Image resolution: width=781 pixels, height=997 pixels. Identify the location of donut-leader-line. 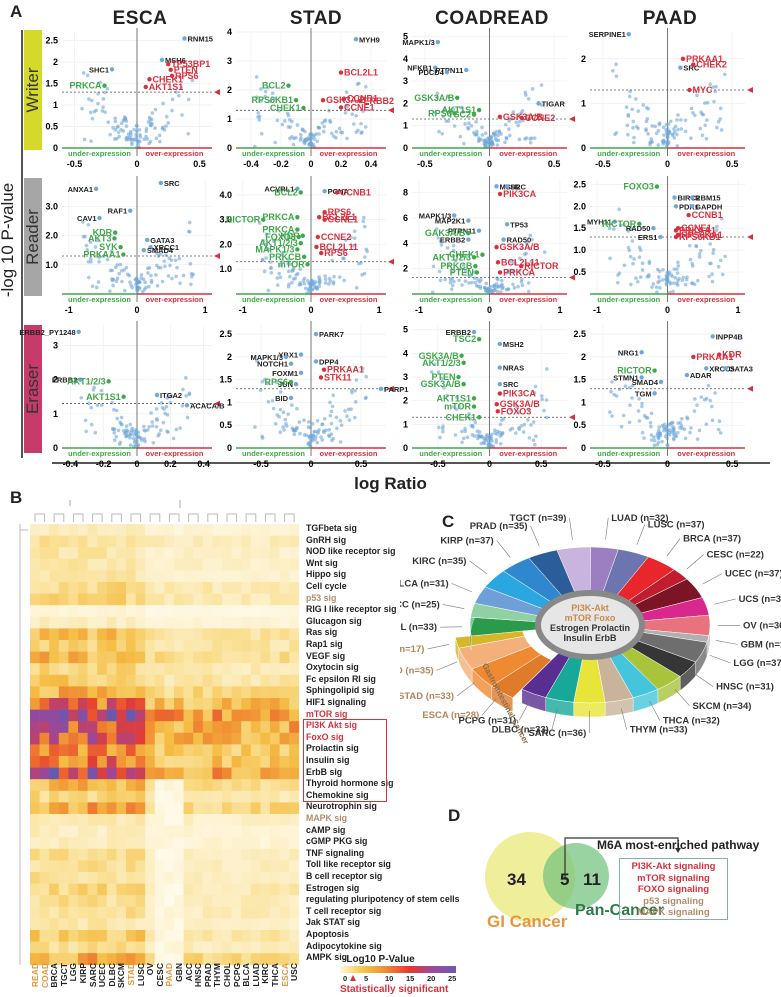
(478, 567).